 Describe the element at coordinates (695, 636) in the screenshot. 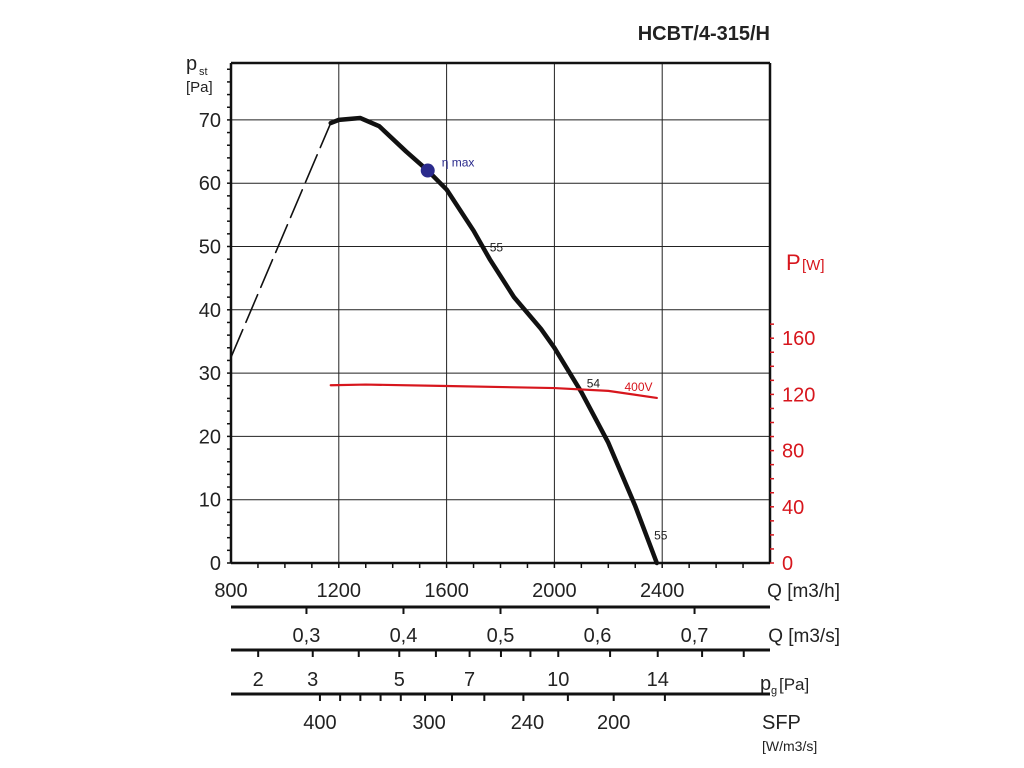

I see `scale-label-q-m3s: 0,7` at that location.